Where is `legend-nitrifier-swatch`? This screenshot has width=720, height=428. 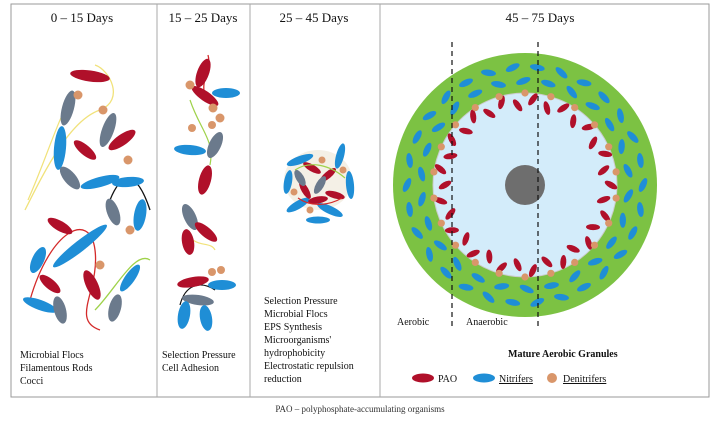
legend-nitrifier-swatch is located at coordinates (484, 378).